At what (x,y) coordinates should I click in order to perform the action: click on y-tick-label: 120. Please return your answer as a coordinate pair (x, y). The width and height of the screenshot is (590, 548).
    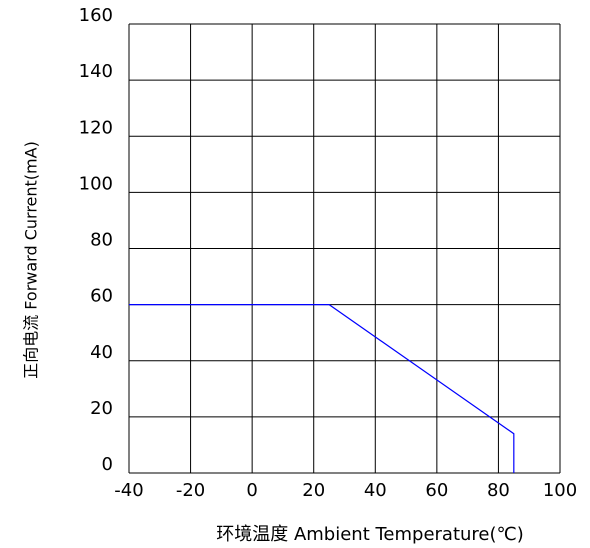
    Looking at the image, I should click on (96, 127).